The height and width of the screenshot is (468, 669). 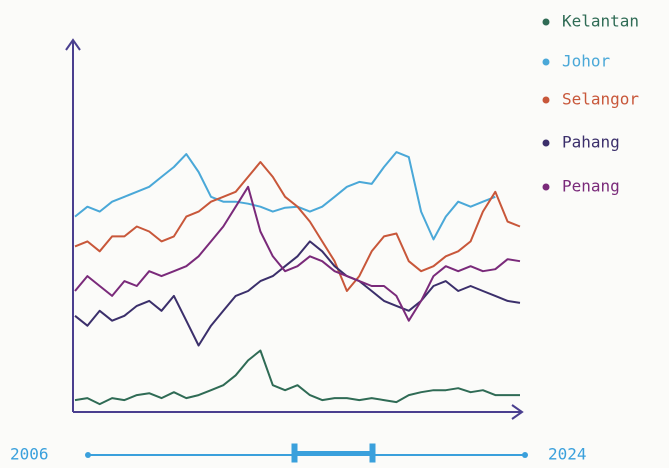 What do you see at coordinates (600, 99) in the screenshot?
I see `legend-label: Selangor` at bounding box center [600, 99].